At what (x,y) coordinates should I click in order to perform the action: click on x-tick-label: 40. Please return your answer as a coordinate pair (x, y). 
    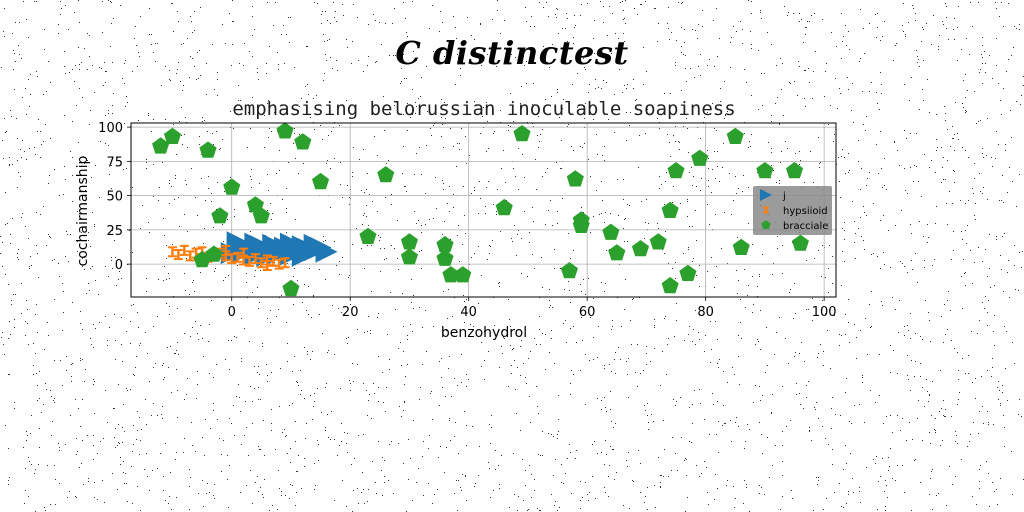
    Looking at the image, I should click on (468, 312).